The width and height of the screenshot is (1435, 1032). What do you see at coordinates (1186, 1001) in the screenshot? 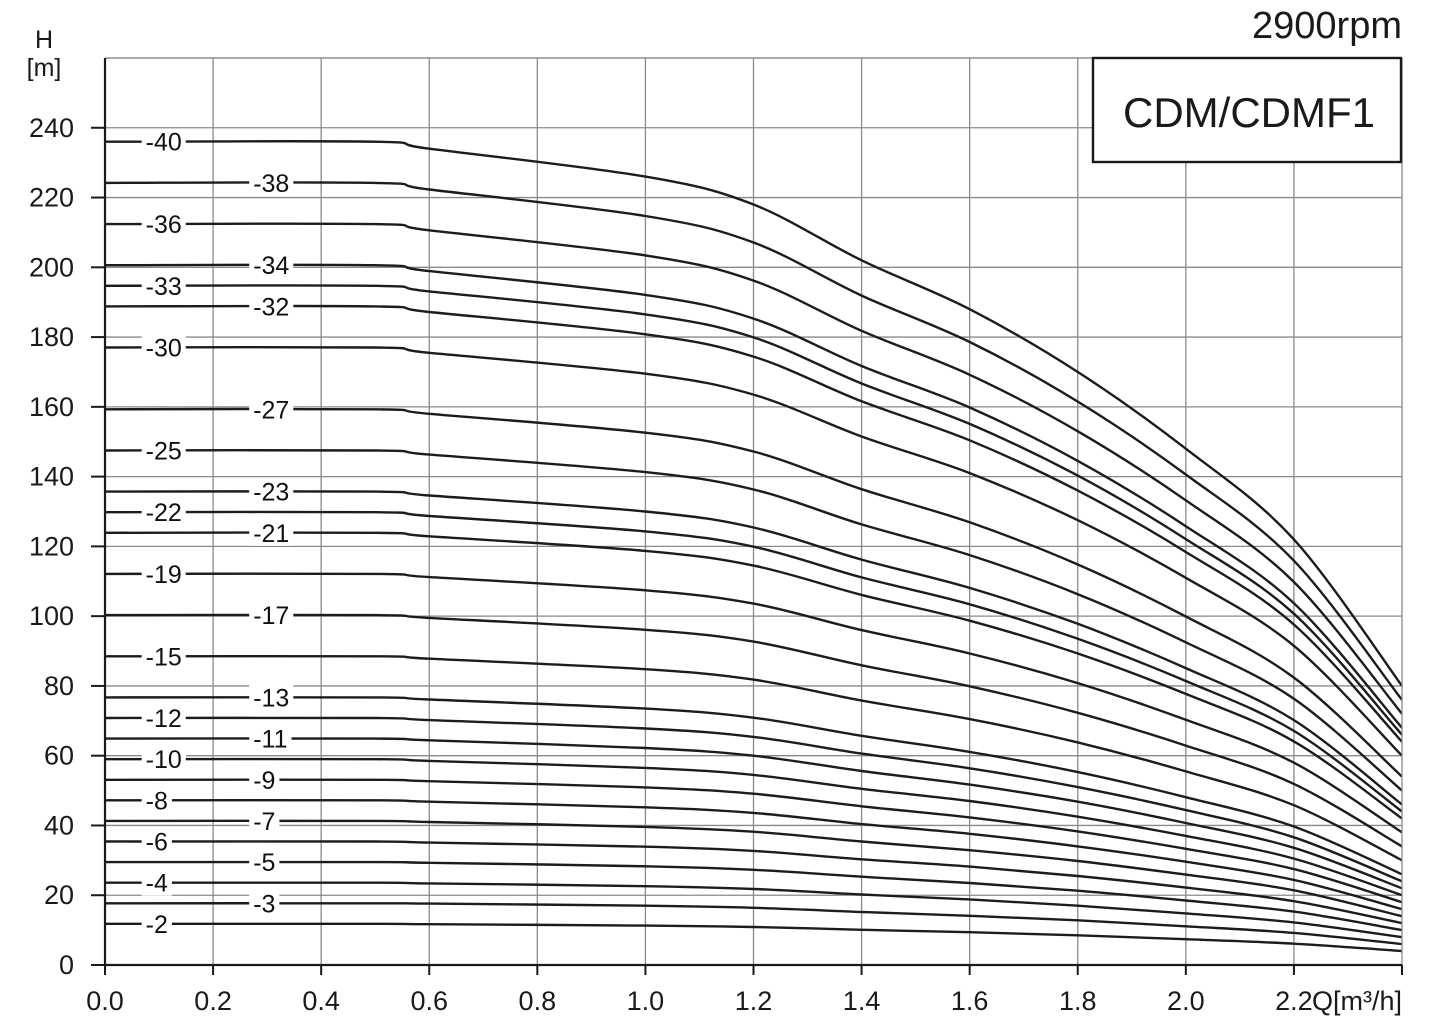
I see `x-tick-label: 2.0` at bounding box center [1186, 1001].